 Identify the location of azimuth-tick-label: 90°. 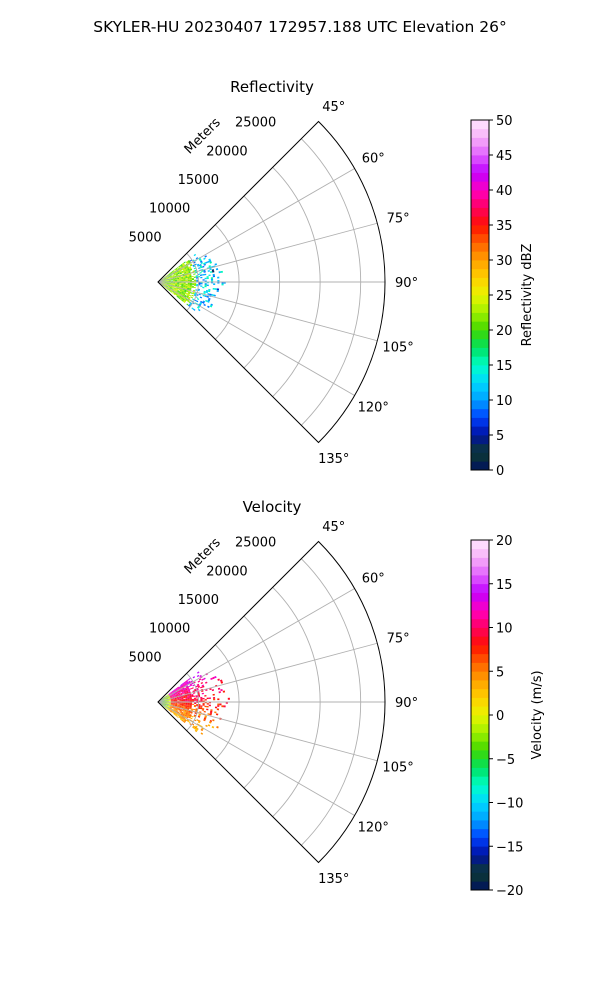
(406, 283).